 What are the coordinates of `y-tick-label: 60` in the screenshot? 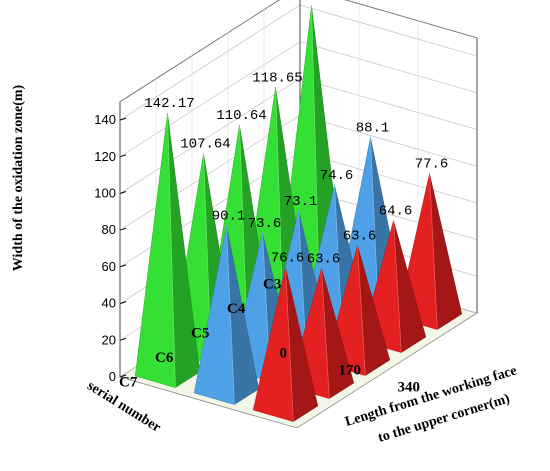 It's located at (109, 266).